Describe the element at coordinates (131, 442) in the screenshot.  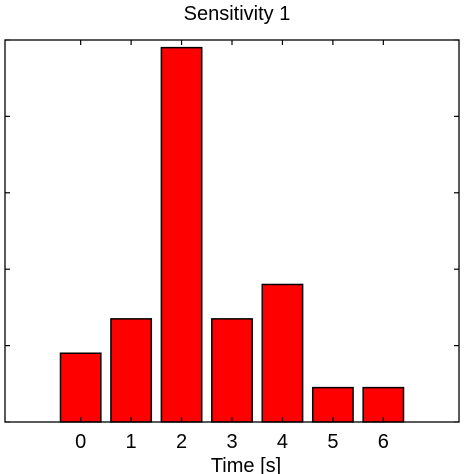
I see `x-tick-label-1: 1` at that location.